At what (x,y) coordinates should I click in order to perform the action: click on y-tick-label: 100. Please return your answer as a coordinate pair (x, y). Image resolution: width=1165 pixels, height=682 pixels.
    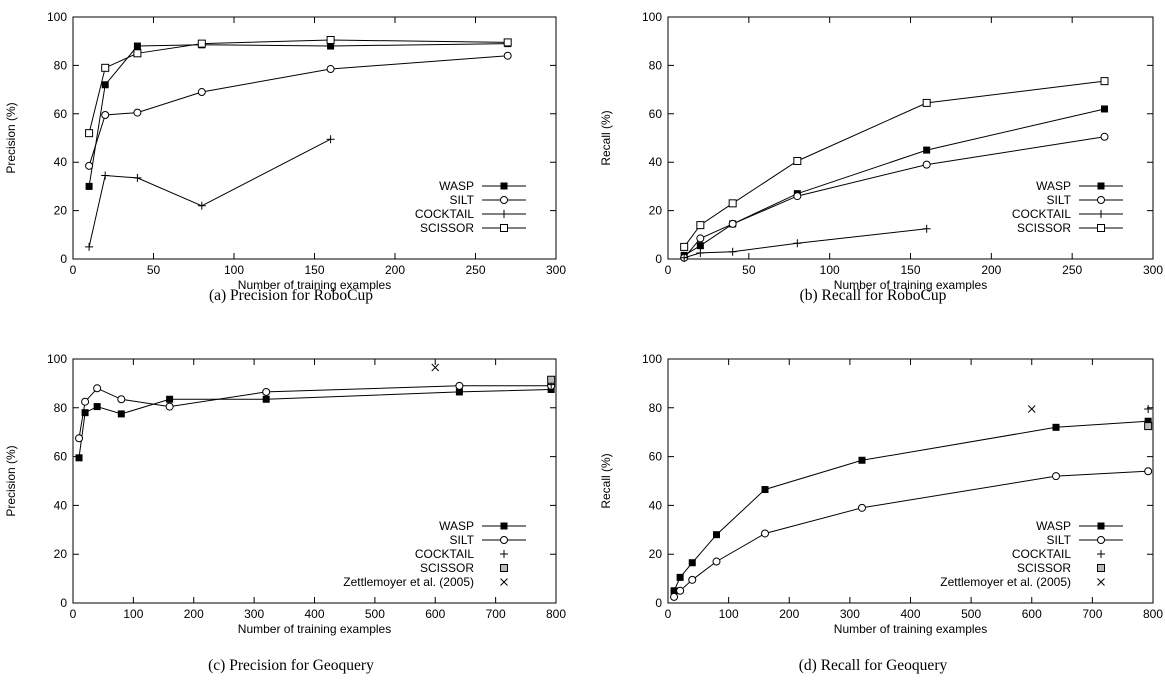
    Looking at the image, I should click on (57, 359).